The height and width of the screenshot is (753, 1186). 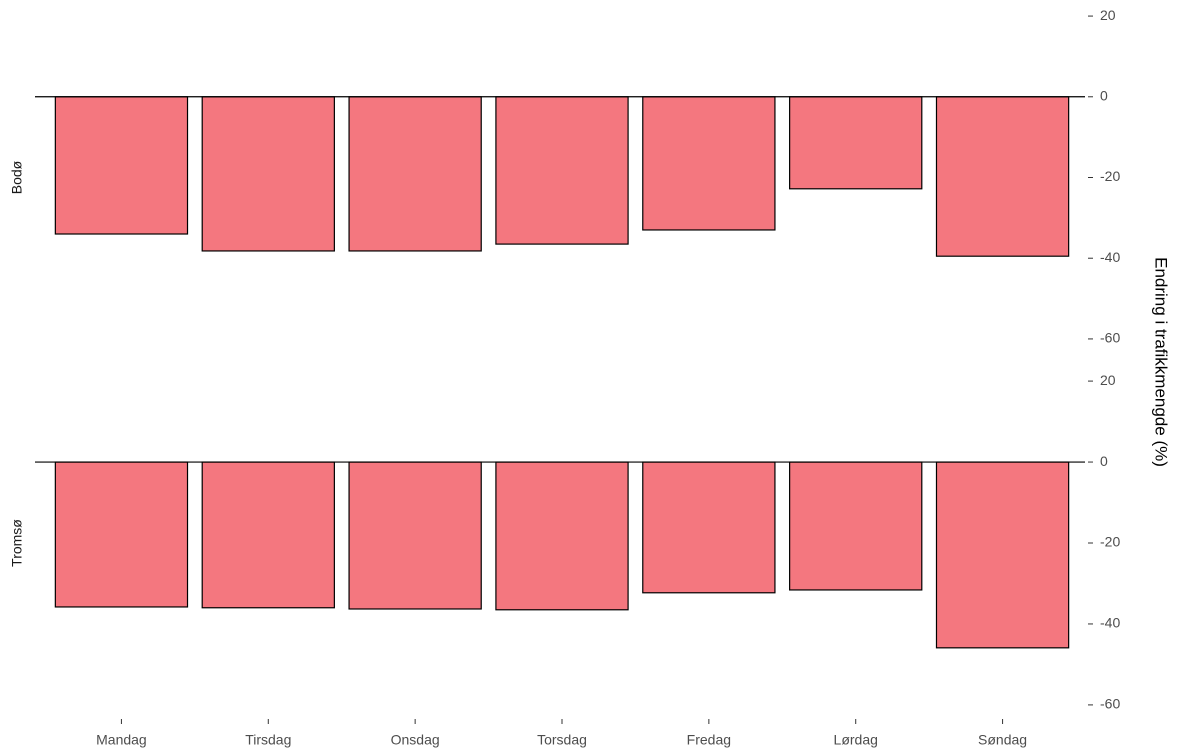 What do you see at coordinates (856, 740) in the screenshot?
I see `x-tick-label: Lørdag` at bounding box center [856, 740].